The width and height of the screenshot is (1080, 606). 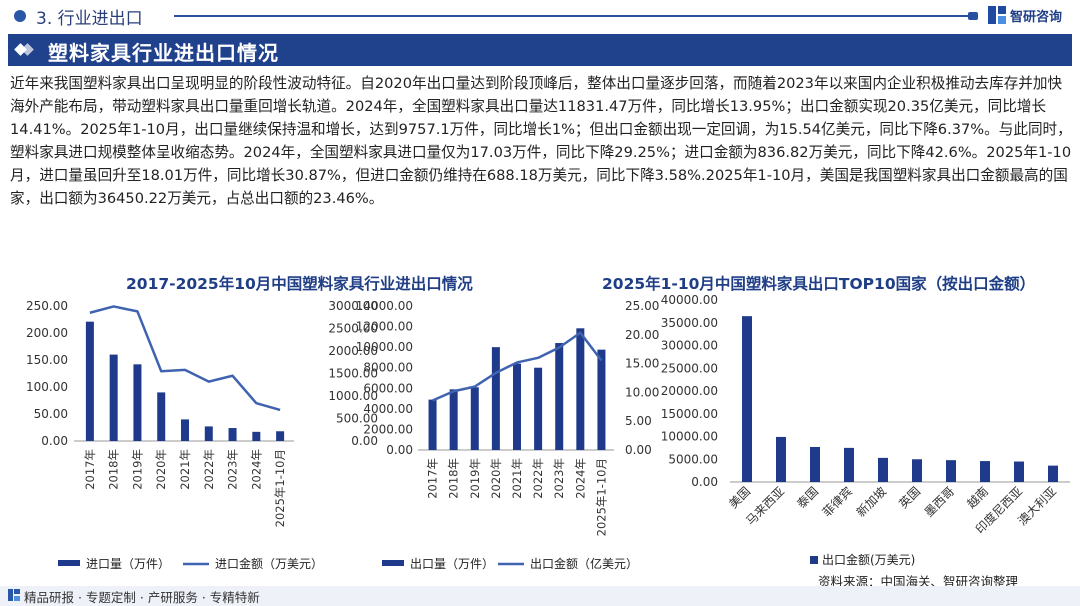 What do you see at coordinates (689, 346) in the screenshot?
I see `top10-y-axis-tick-label: 30000.00` at bounding box center [689, 346].